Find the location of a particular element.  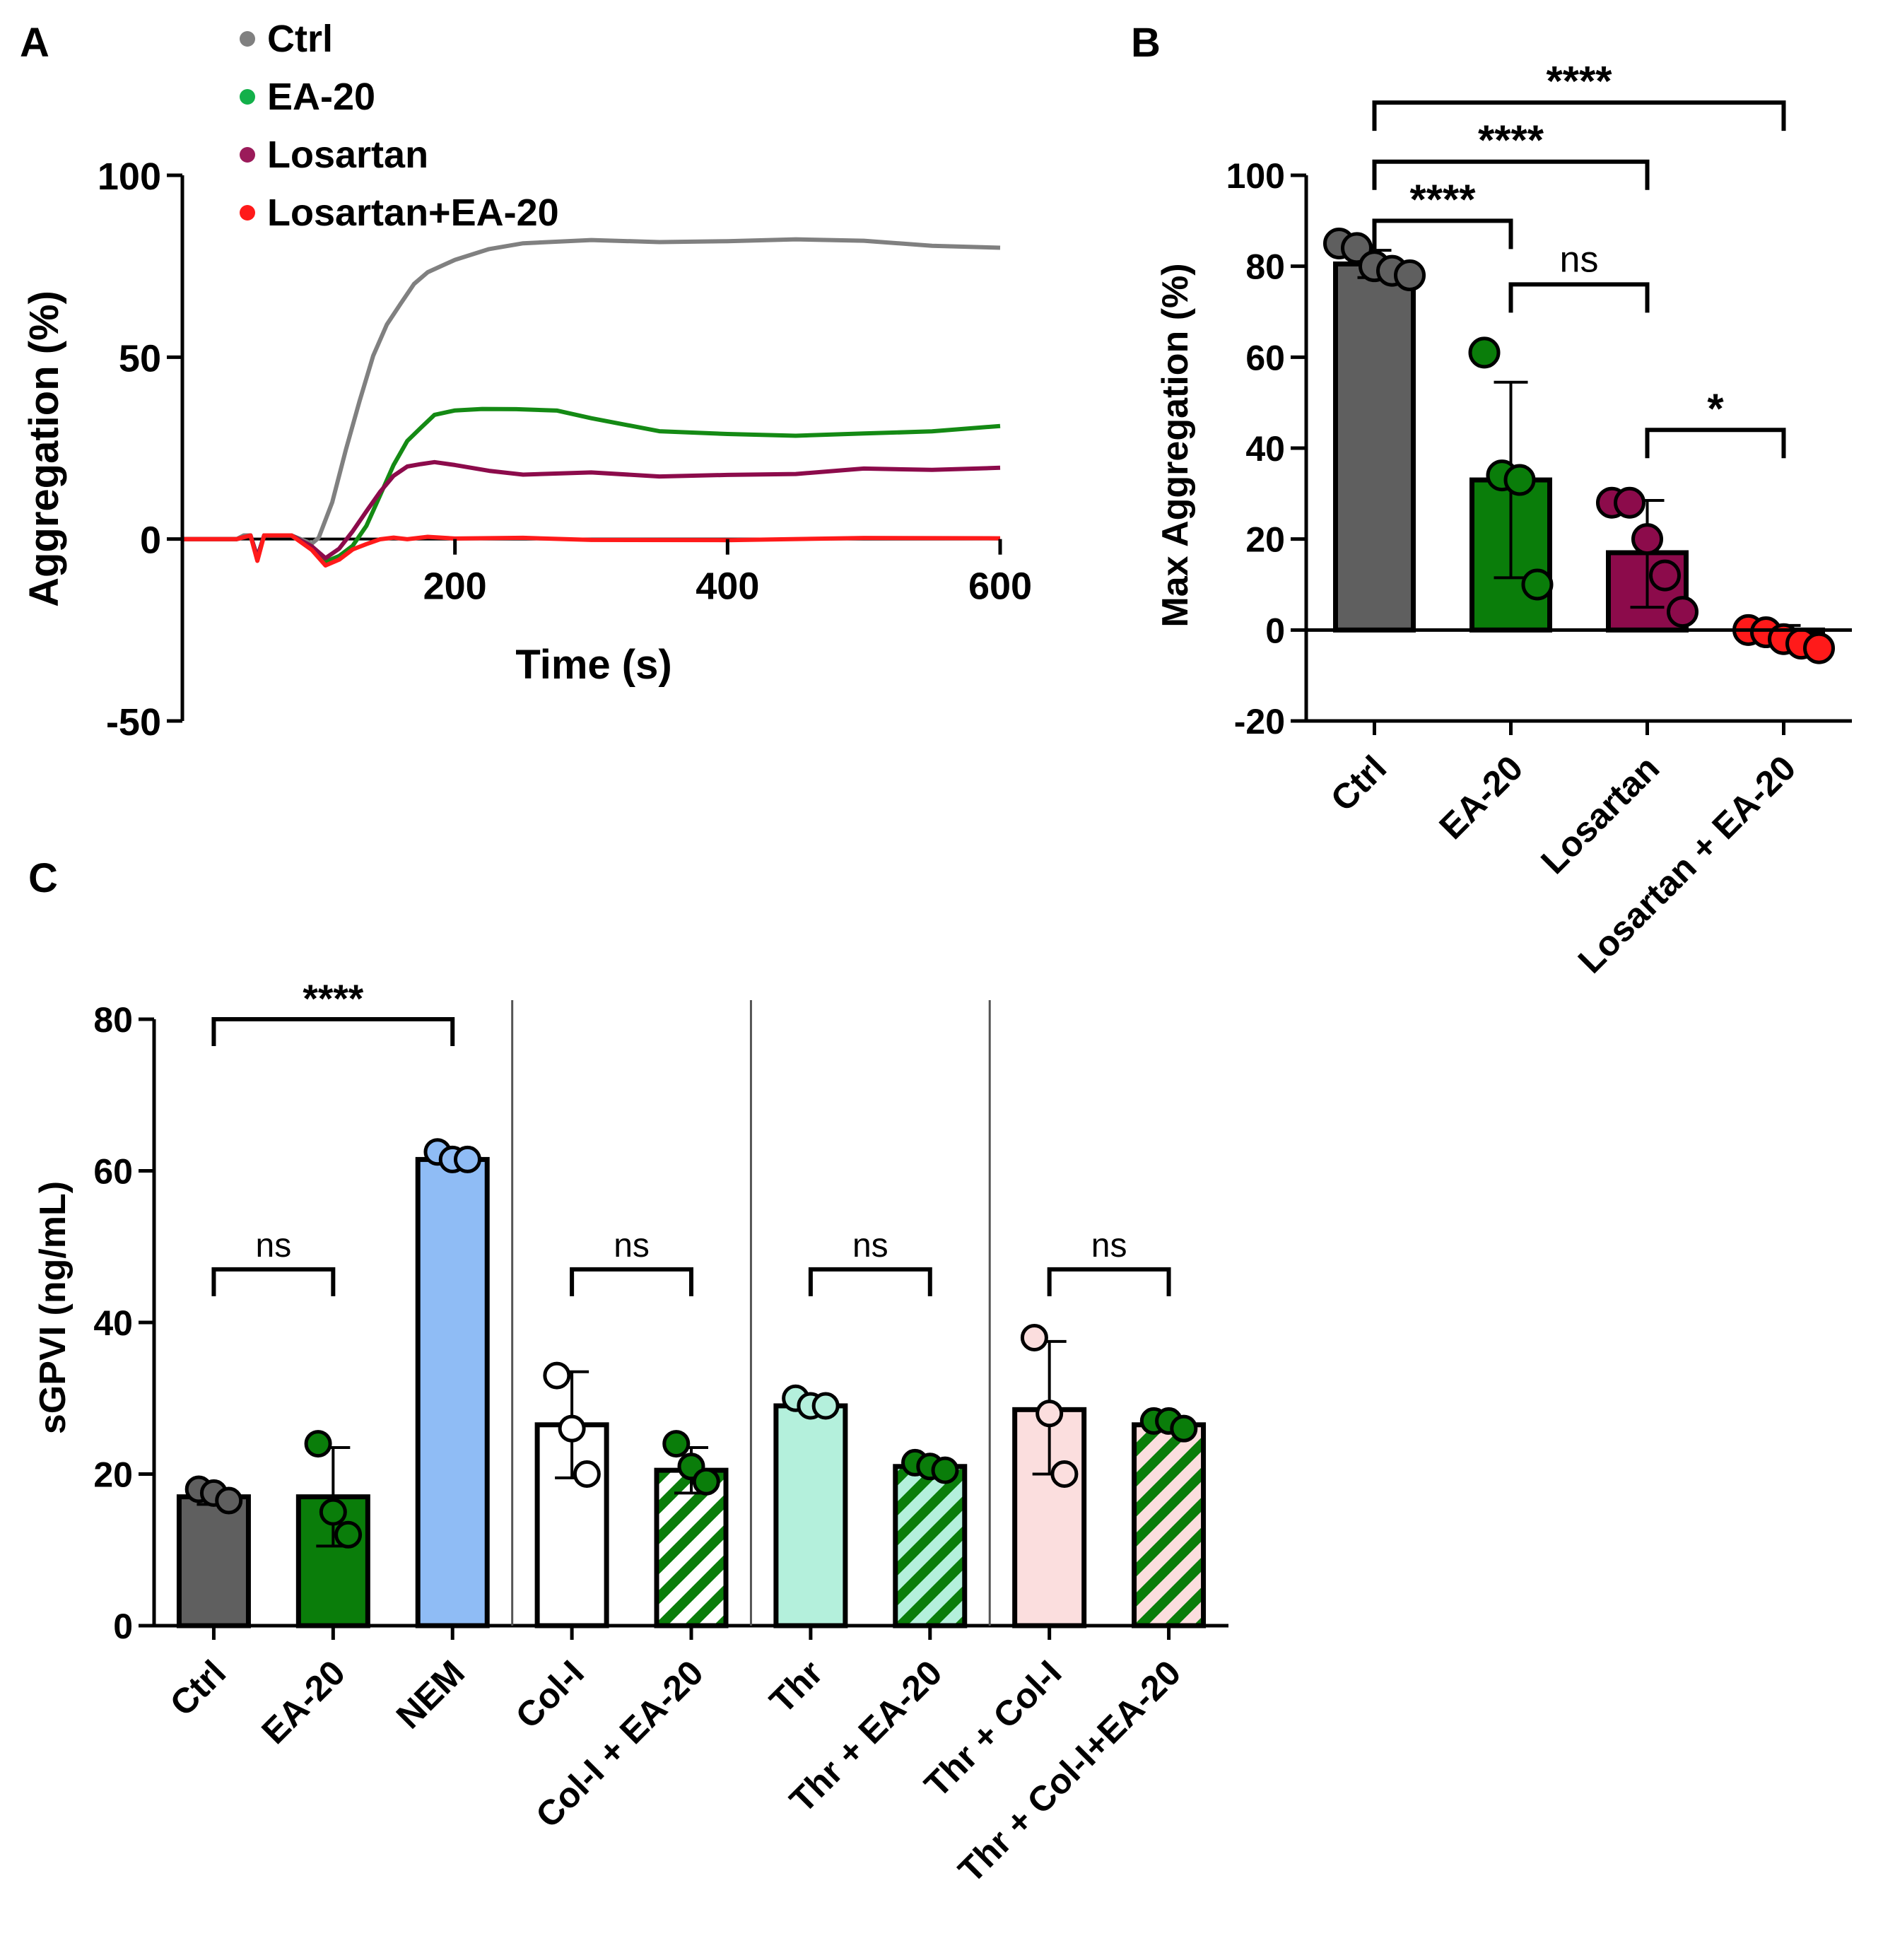

y-tick-label: 60 is located at coordinates (113, 1172).